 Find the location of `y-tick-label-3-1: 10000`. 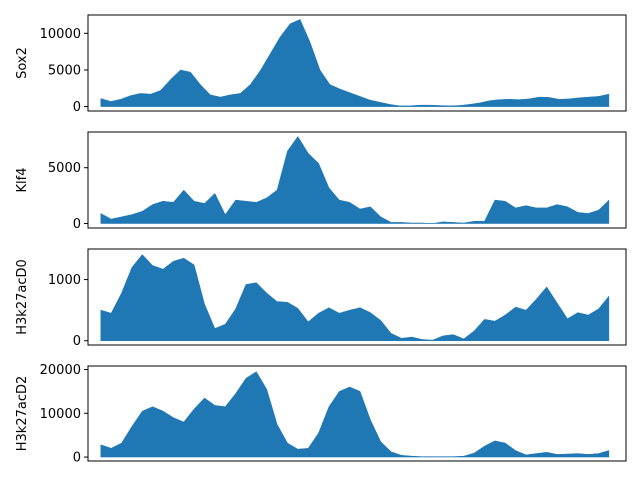

y-tick-label-3-1: 10000 is located at coordinates (60, 414).